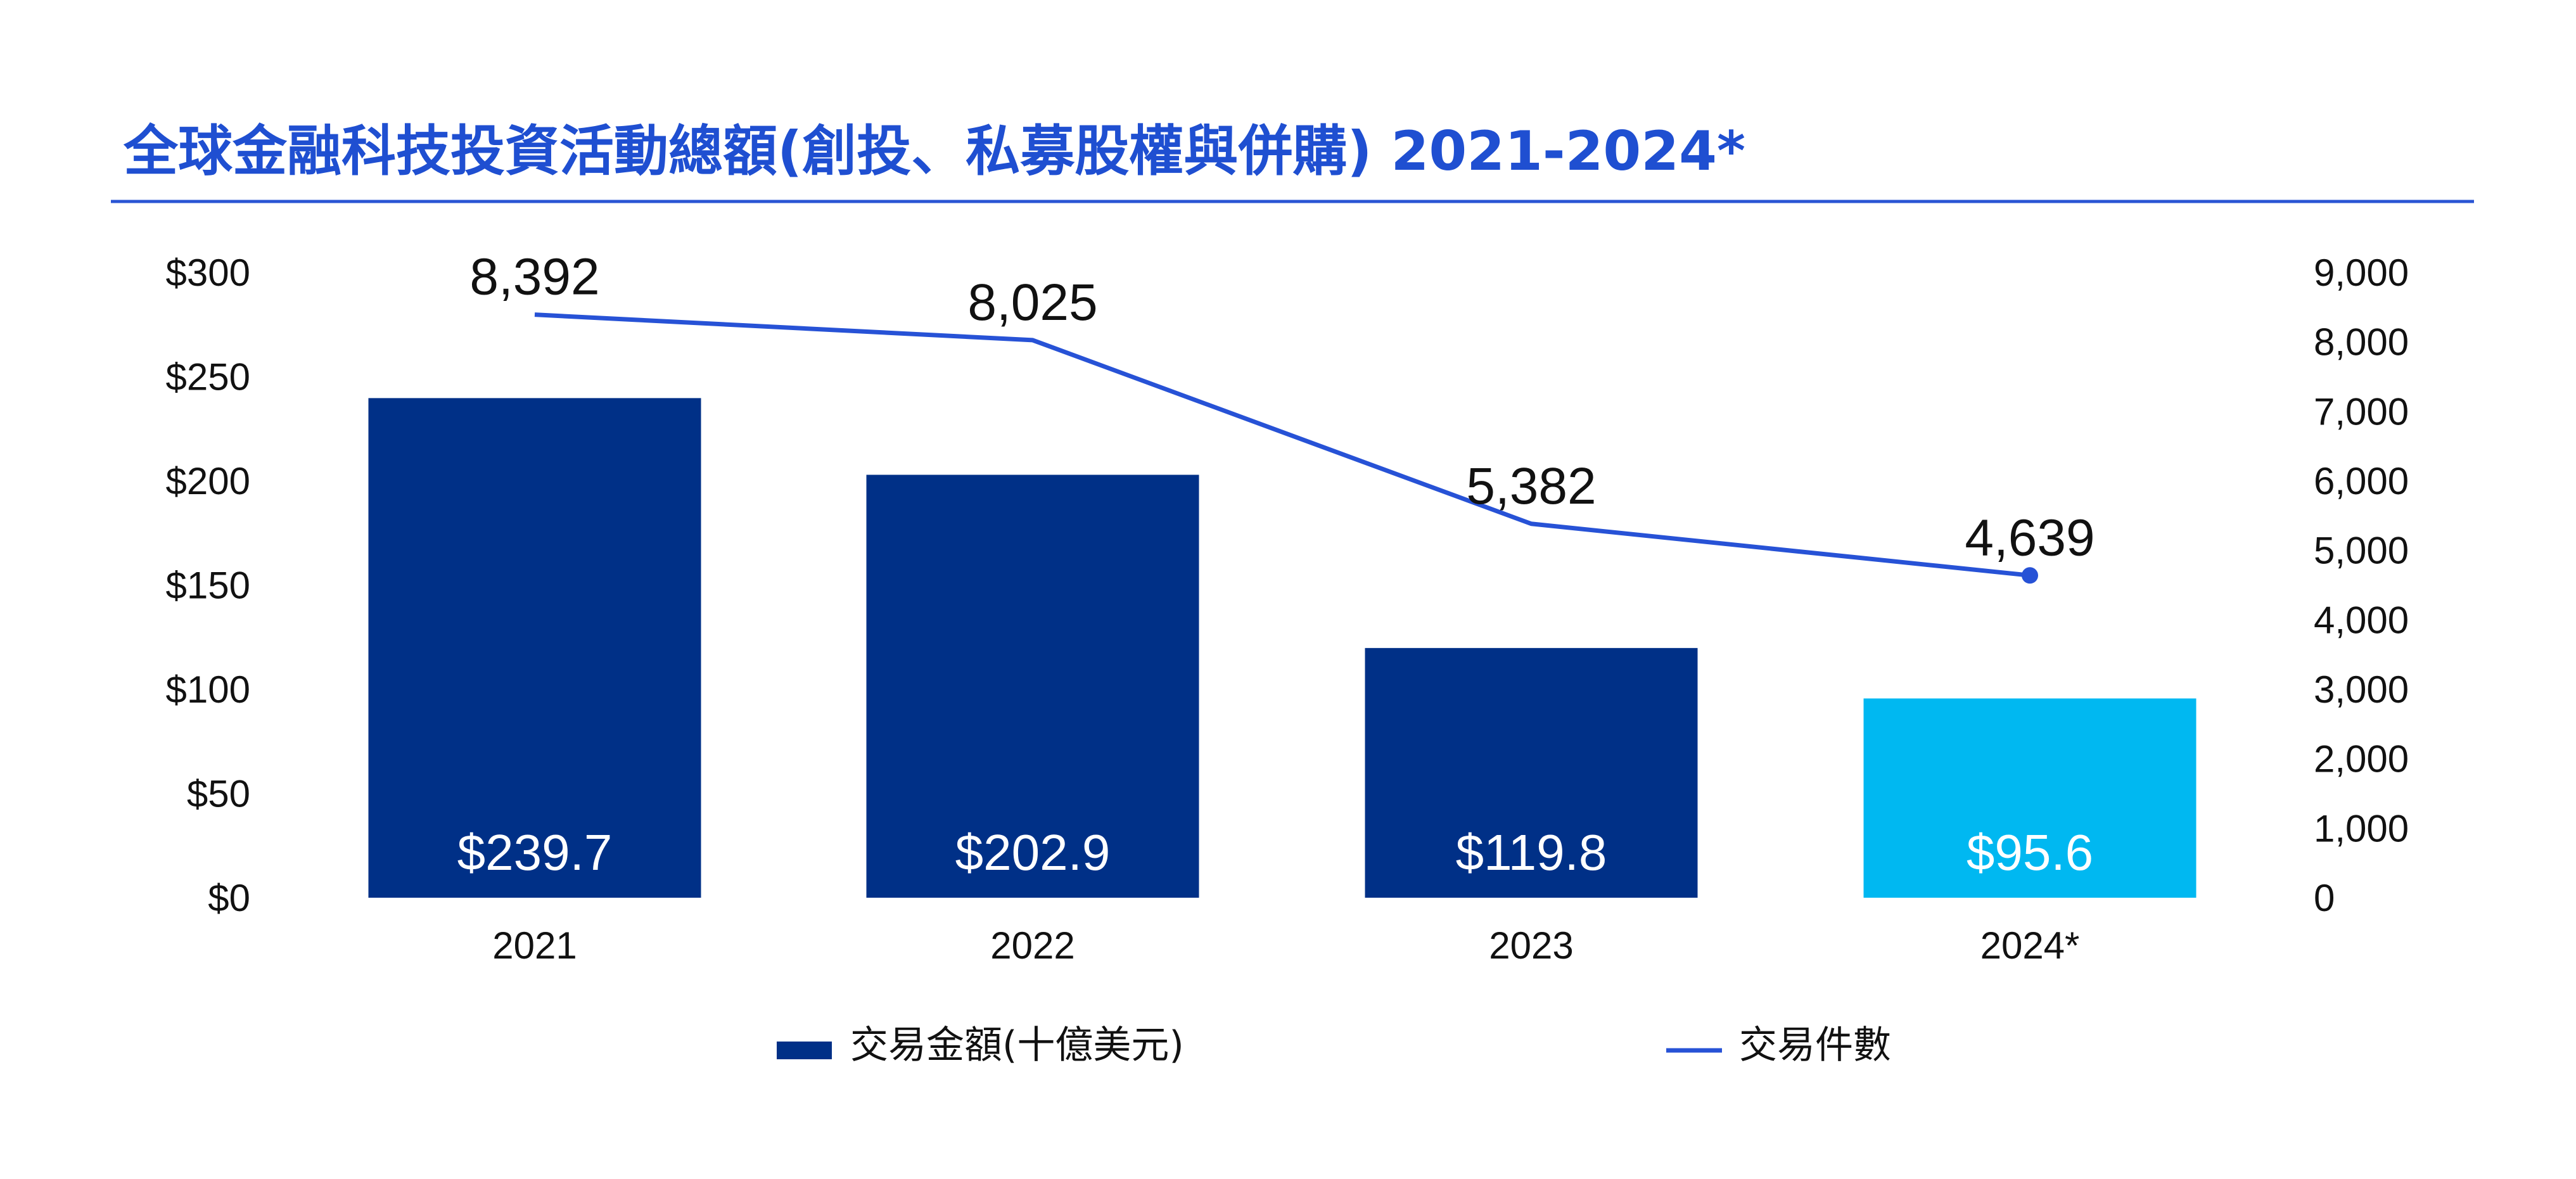 This screenshot has height=1179, width=2576. I want to click on bar-value-label: $202.9, so click(1033, 852).